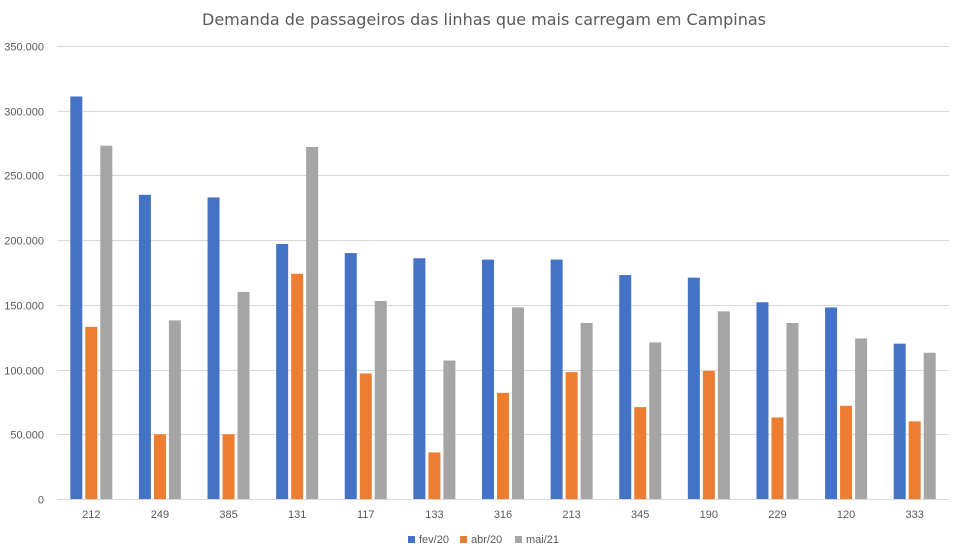 This screenshot has height=553, width=959. What do you see at coordinates (24, 372) in the screenshot?
I see `y-tick-label: 100.000` at bounding box center [24, 372].